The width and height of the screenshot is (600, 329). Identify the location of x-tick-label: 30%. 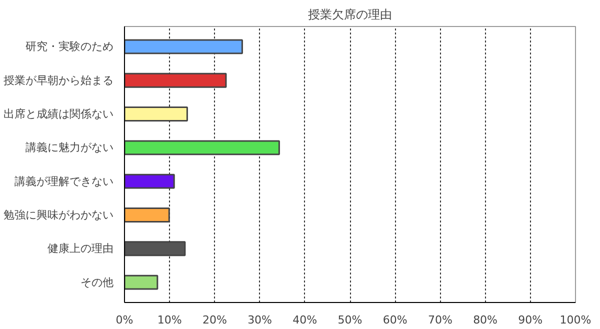
(260, 320).